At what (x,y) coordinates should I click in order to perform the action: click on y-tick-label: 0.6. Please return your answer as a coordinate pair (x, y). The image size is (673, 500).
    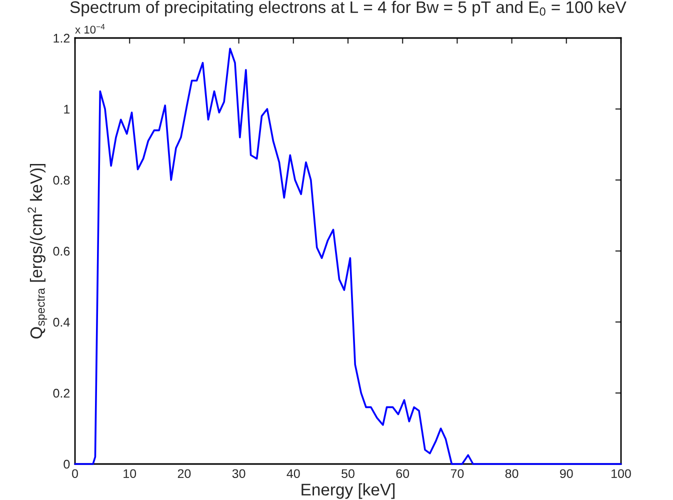
    Looking at the image, I should click on (61, 251).